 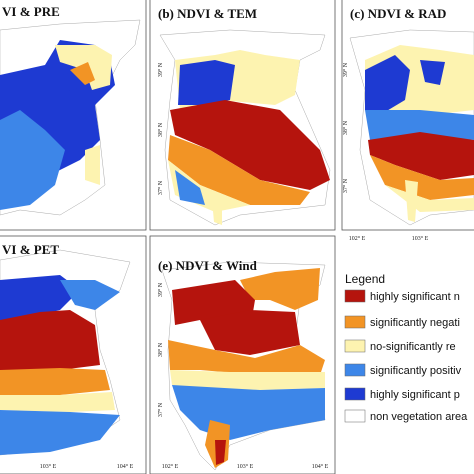 What do you see at coordinates (65, 352) in the screenshot?
I see `map-d` at bounding box center [65, 352].